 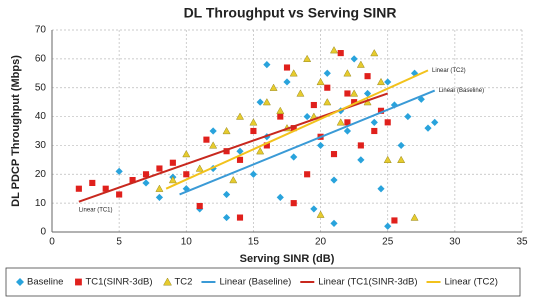 What do you see at coordinates (41, 87) in the screenshot?
I see `y-tick-label: 50` at bounding box center [41, 87].